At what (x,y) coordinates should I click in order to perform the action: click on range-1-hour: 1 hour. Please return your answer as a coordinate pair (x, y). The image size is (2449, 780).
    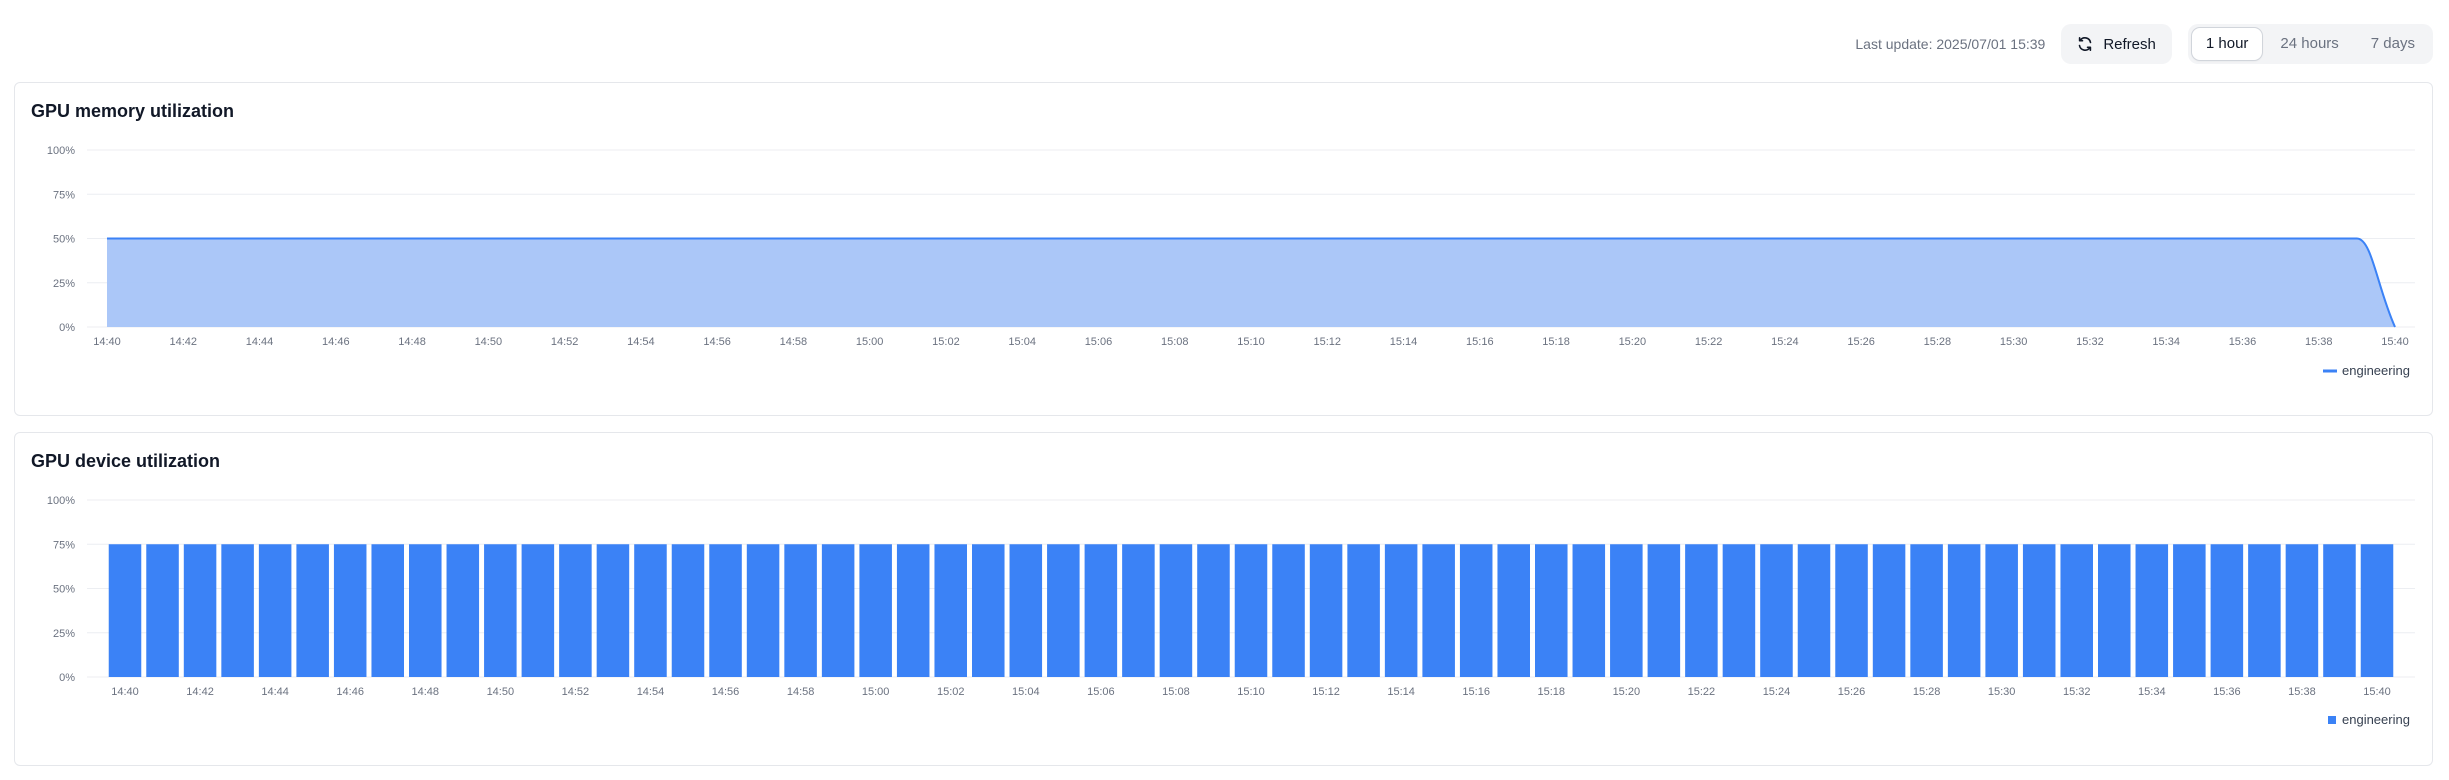
    Looking at the image, I should click on (2227, 44).